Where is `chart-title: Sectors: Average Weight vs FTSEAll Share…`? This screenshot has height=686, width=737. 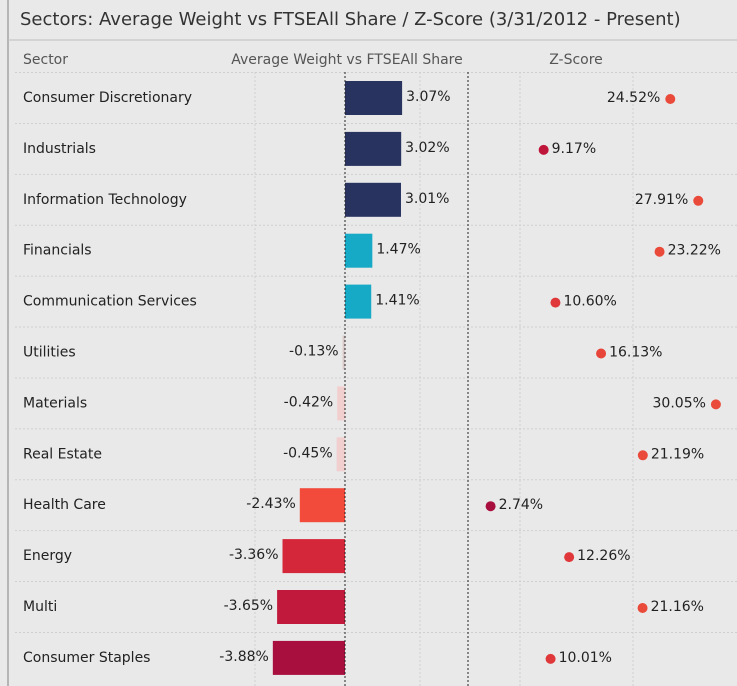
chart-title: Sectors: Average Weight vs FTSEAll Share… is located at coordinates (350, 19).